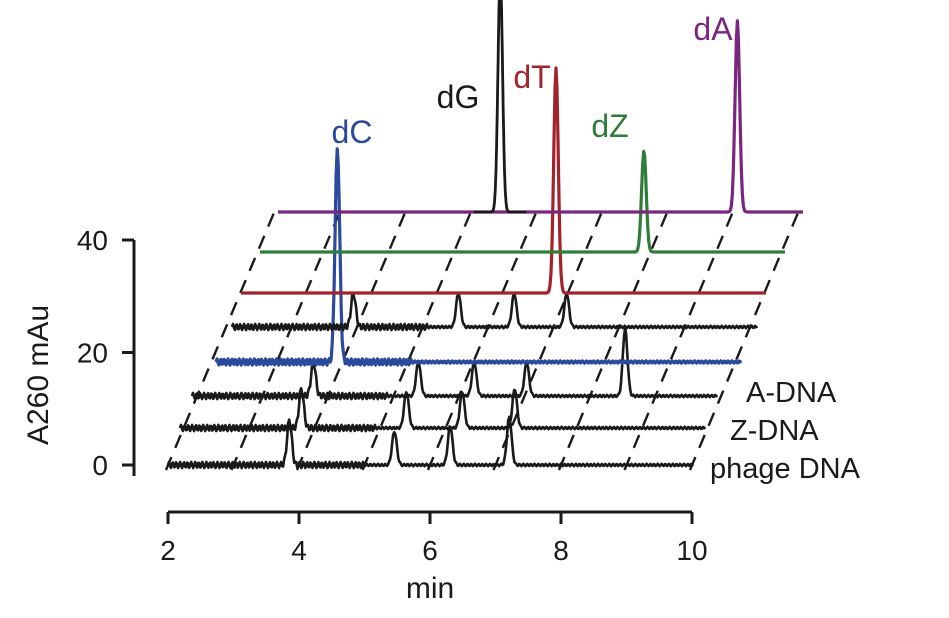 The image size is (949, 618). Describe the element at coordinates (100, 465) in the screenshot. I see `y-tick-label: 0` at that location.